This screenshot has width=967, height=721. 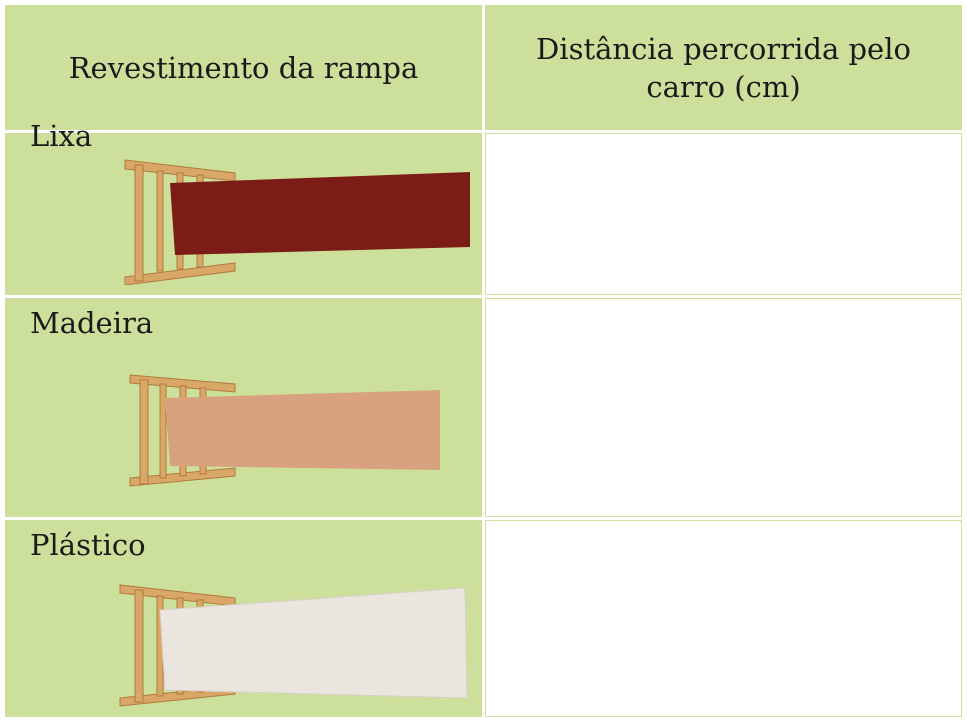 I want to click on header-cell: Revestimento da rampa, so click(x=243, y=67).